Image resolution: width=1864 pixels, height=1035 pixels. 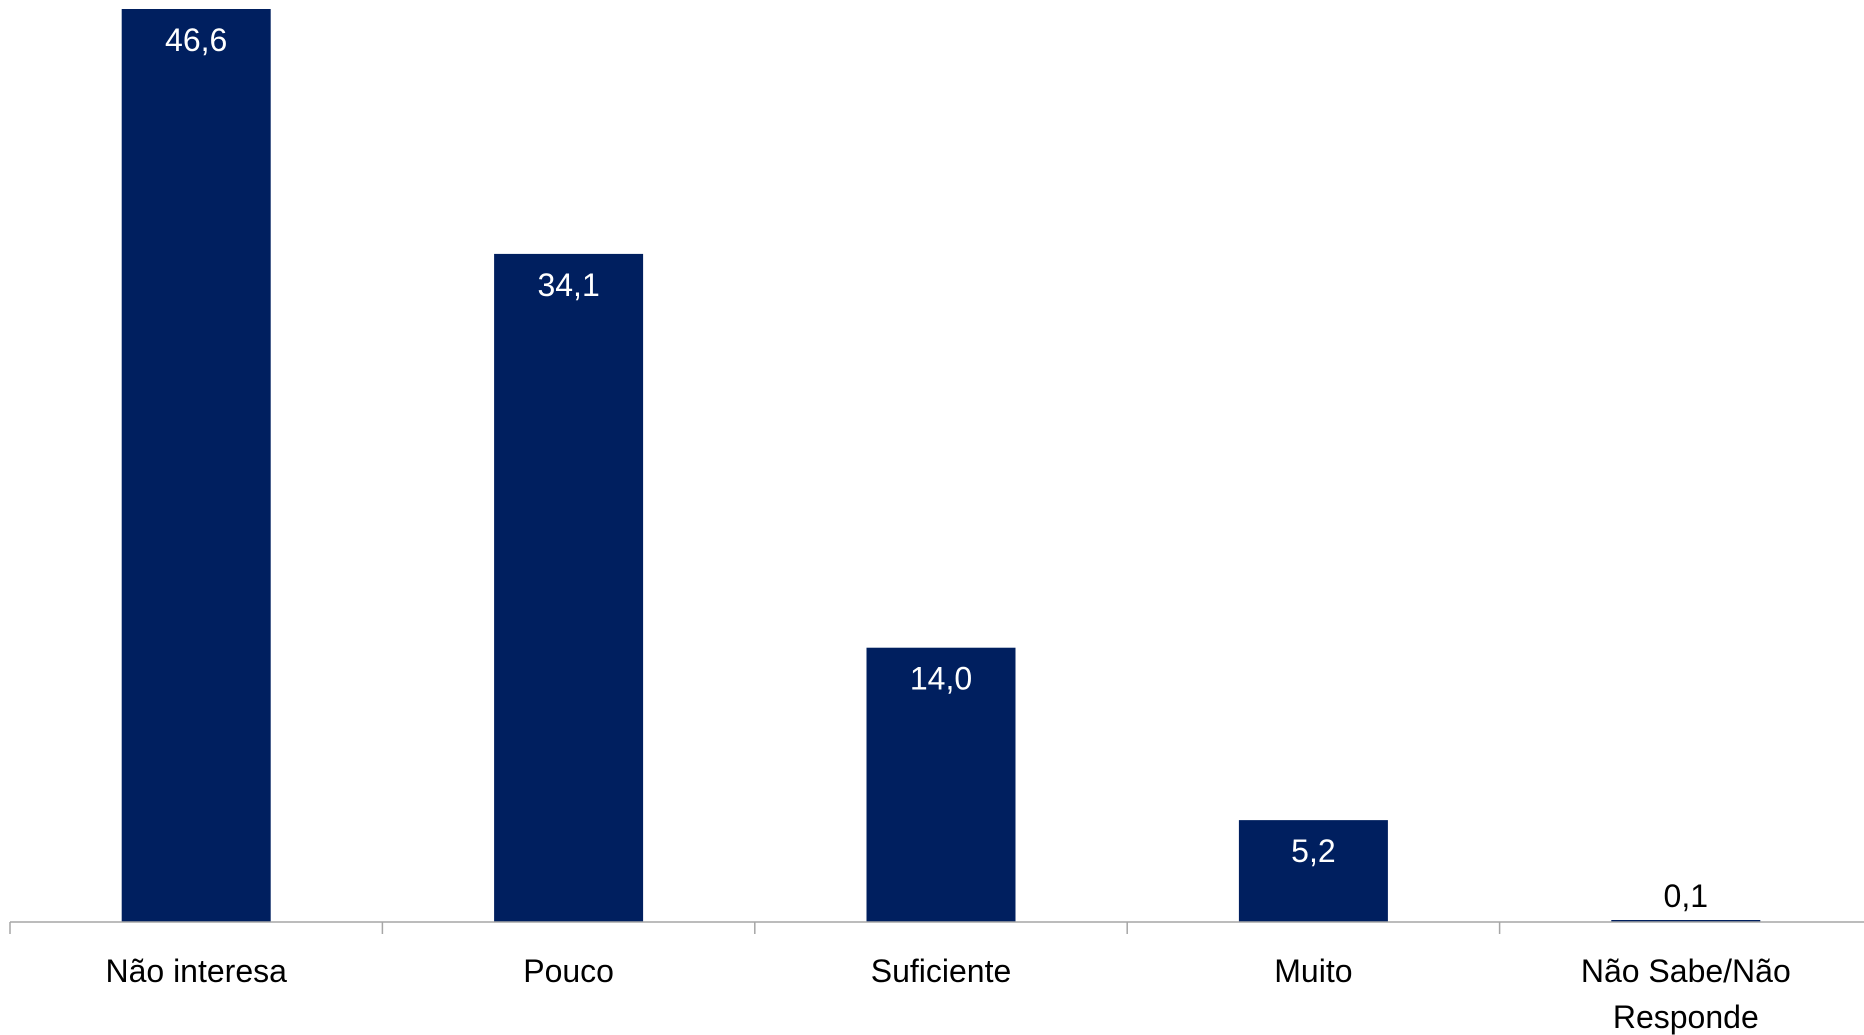 What do you see at coordinates (1686, 971) in the screenshot?
I see `category-label-line: Não Sabe/Não` at bounding box center [1686, 971].